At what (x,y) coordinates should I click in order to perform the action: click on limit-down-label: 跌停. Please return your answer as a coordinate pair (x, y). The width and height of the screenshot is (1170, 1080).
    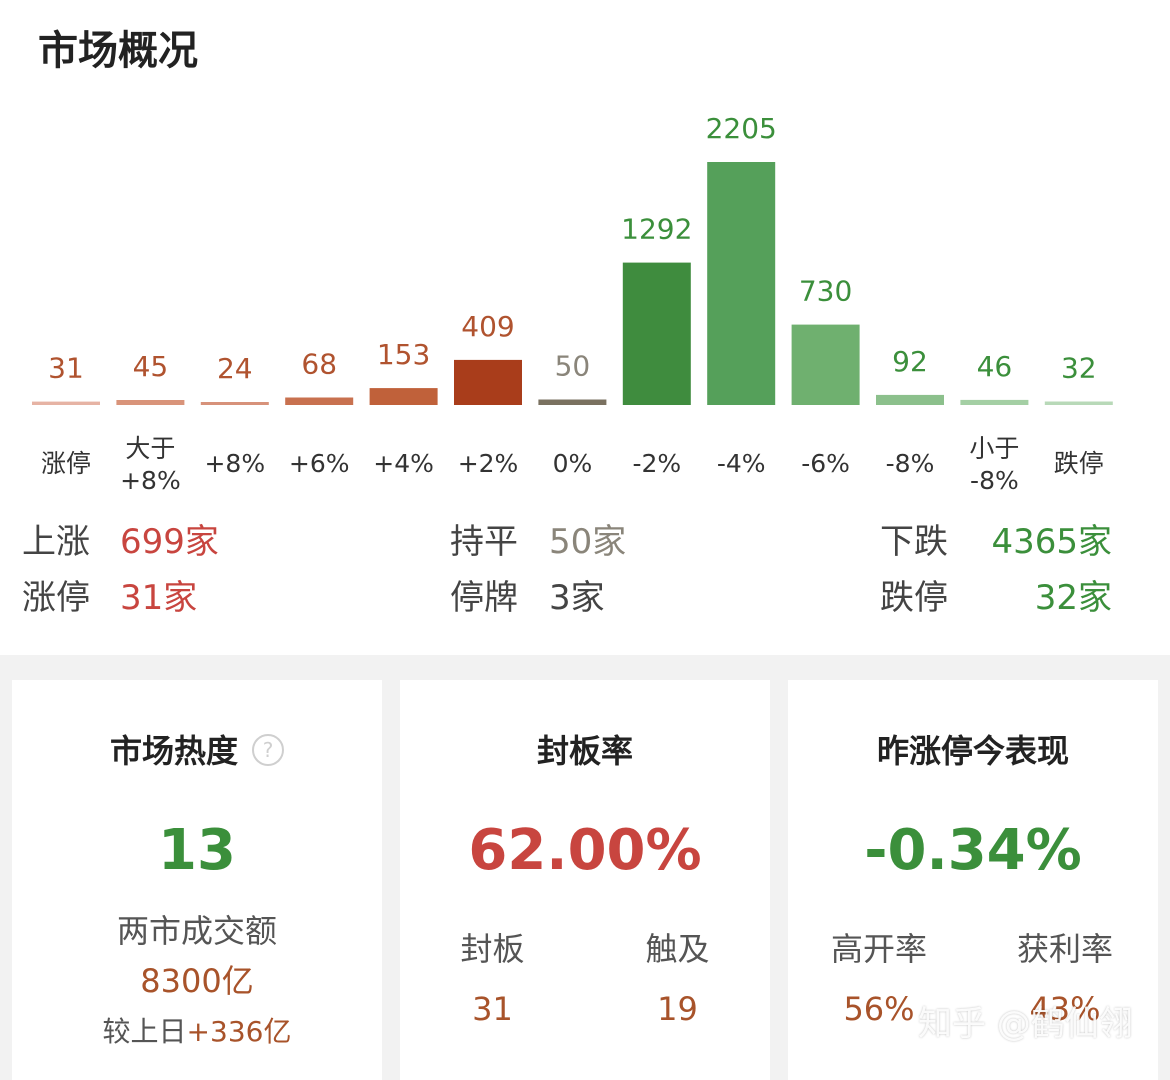
    Looking at the image, I should click on (914, 598).